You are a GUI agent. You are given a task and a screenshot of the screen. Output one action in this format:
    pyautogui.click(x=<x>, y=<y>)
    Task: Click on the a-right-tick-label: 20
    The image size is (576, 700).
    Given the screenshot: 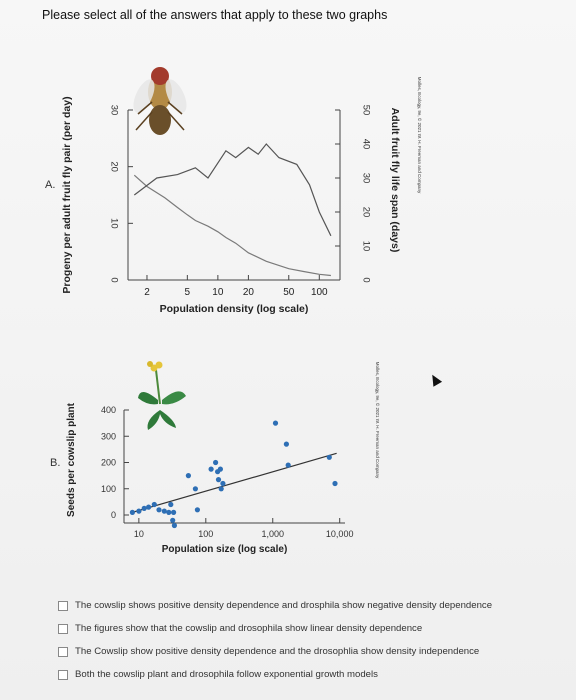 What is the action you would take?
    pyautogui.click(x=365, y=212)
    